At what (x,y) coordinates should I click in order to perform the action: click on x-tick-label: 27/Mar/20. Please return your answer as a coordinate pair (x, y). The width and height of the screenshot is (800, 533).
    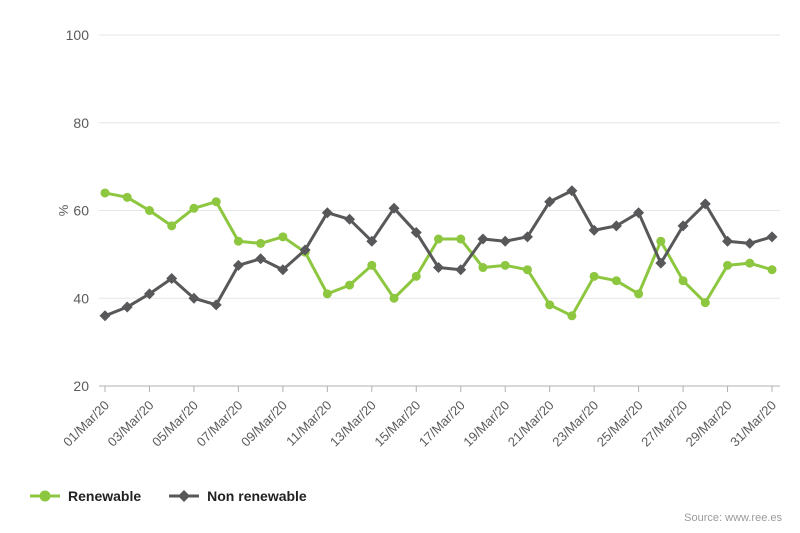
    Looking at the image, I should click on (664, 424).